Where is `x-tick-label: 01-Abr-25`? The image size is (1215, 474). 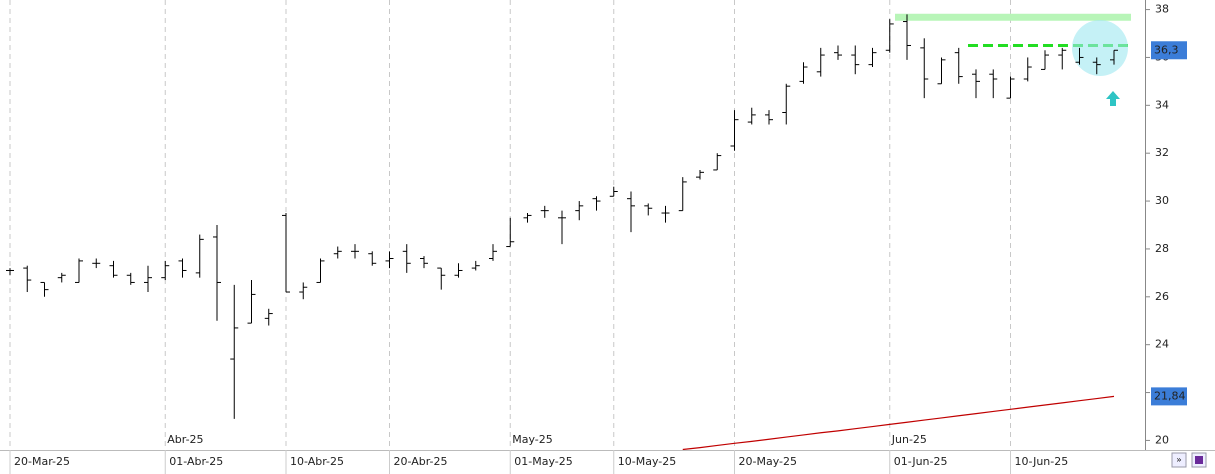 x-tick-label: 01-Abr-25 is located at coordinates (196, 461).